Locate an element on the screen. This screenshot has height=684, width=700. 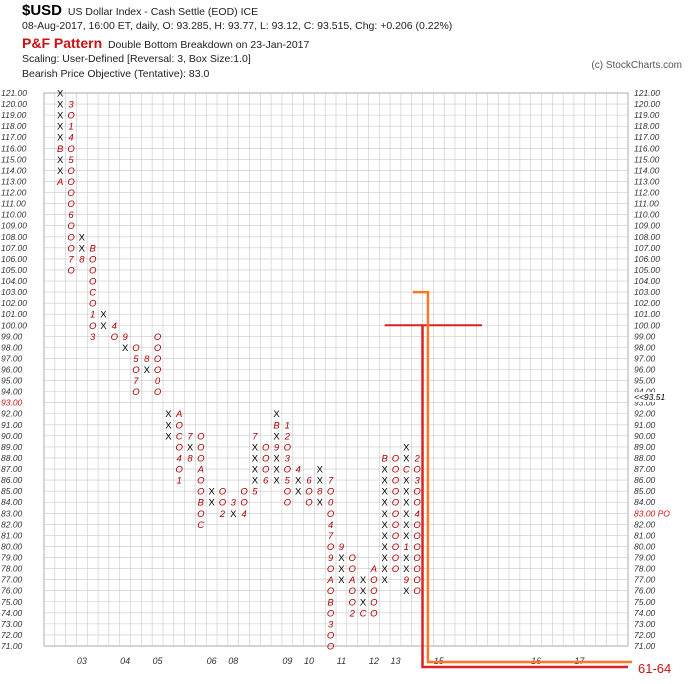
pattern-label: P&F Pattern is located at coordinates (62, 43).